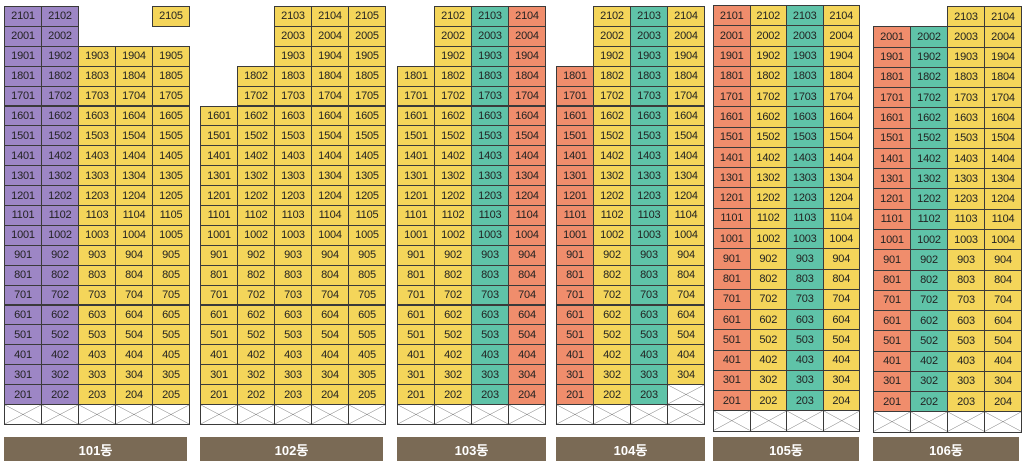  What do you see at coordinates (256, 116) in the screenshot?
I see `unit-cell: 1602` at bounding box center [256, 116].